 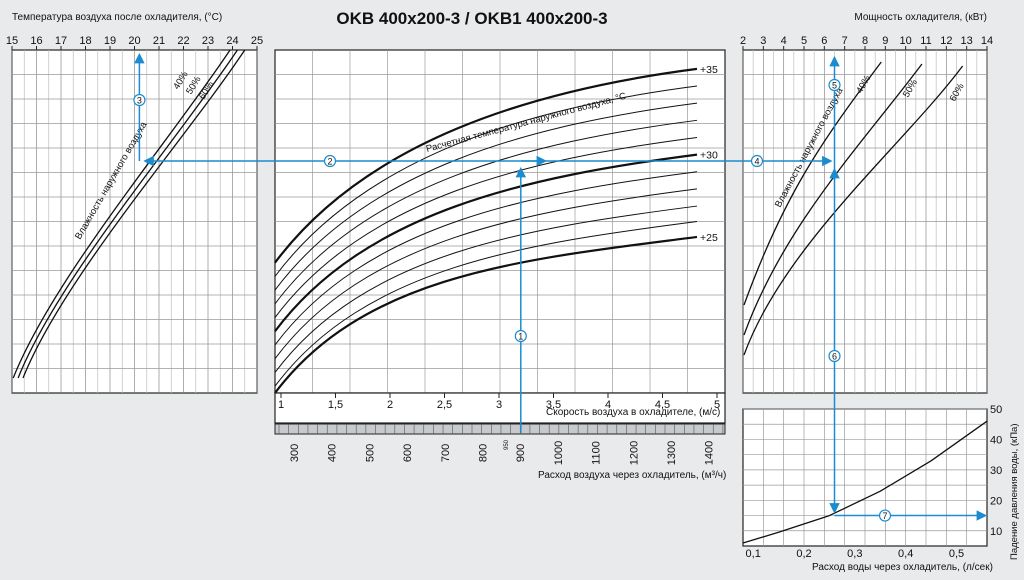 I want to click on chart-title: OKB 400x200-3 / OKB1 400x200-3, so click(x=471, y=18).